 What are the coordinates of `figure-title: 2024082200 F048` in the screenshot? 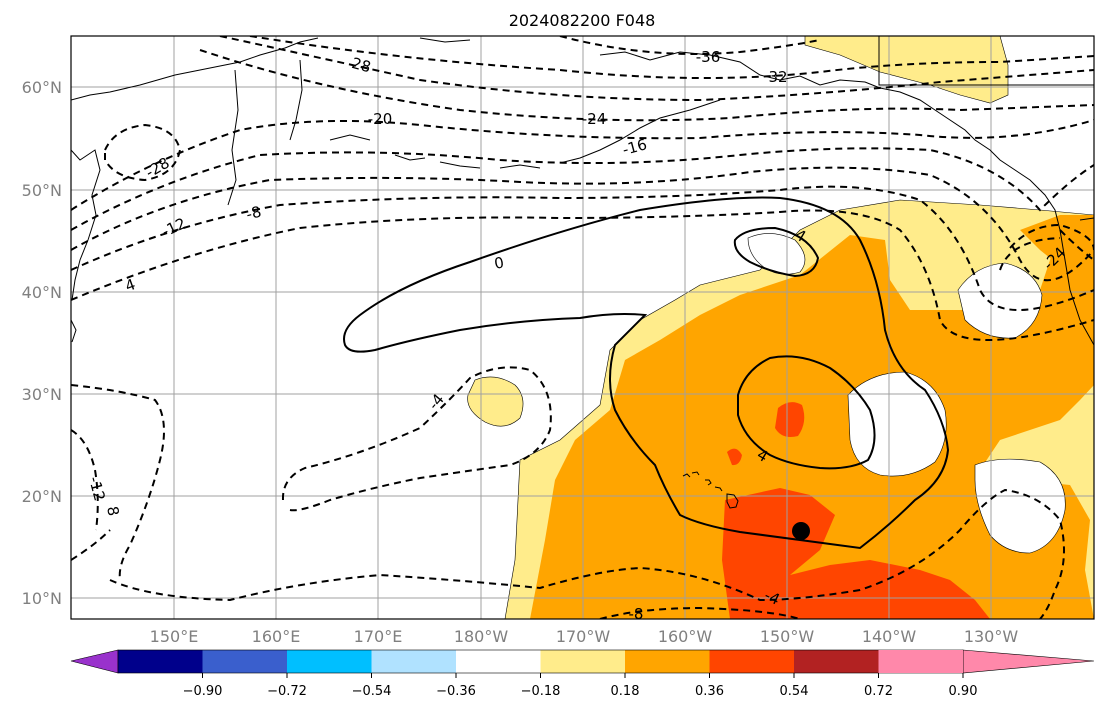 It's located at (582, 20).